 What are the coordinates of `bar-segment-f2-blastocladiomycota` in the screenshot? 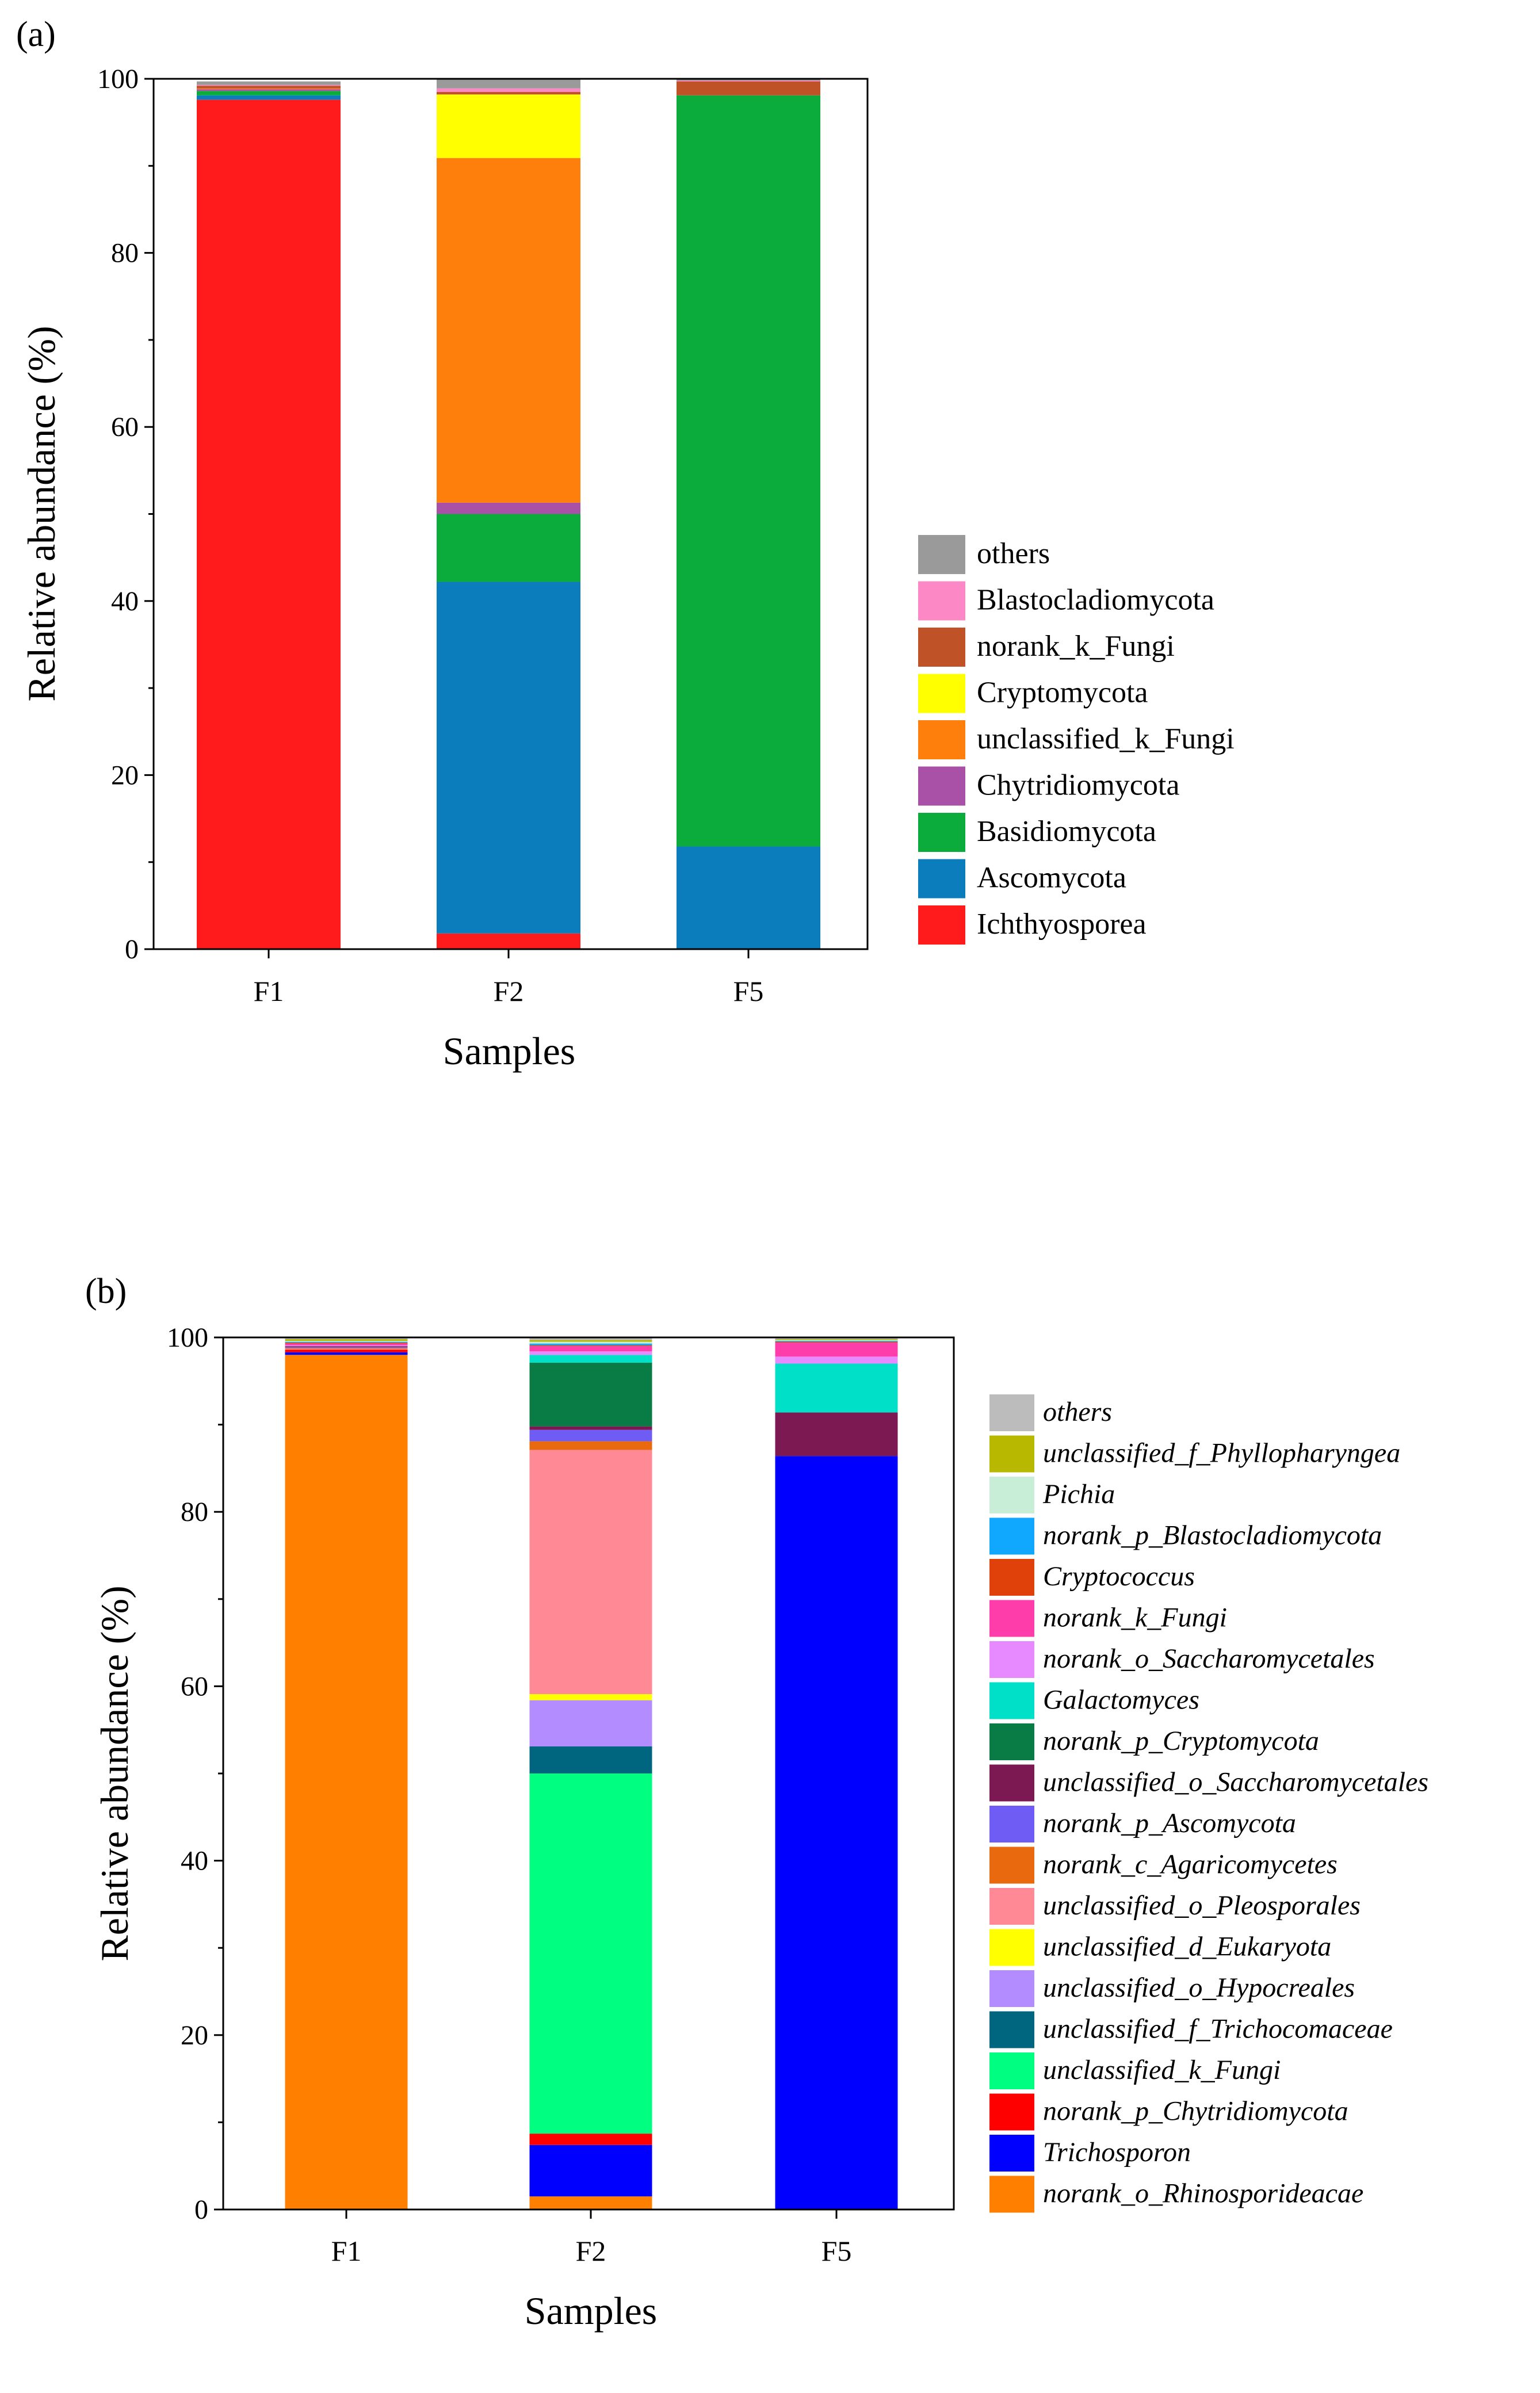 It's located at (508, 90).